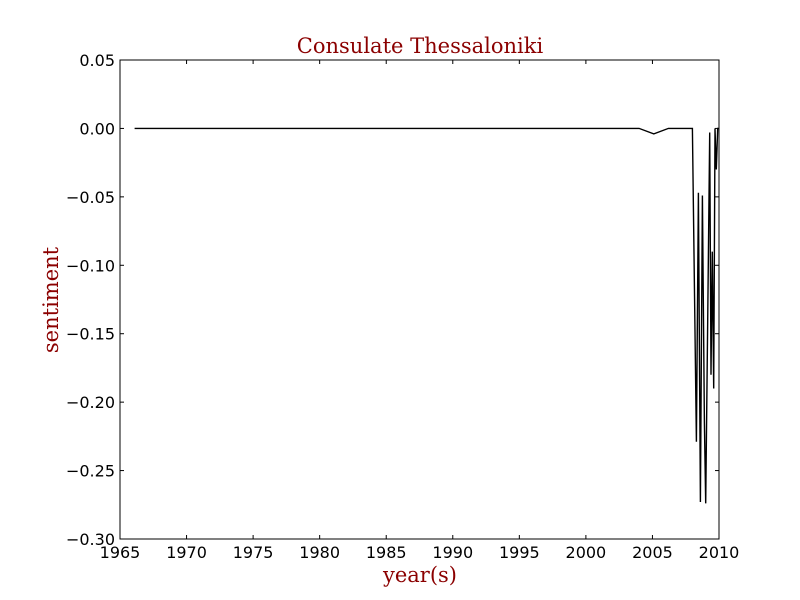 Image resolution: width=800 pixels, height=600 pixels. I want to click on y-tick-label: 0.05, so click(97, 60).